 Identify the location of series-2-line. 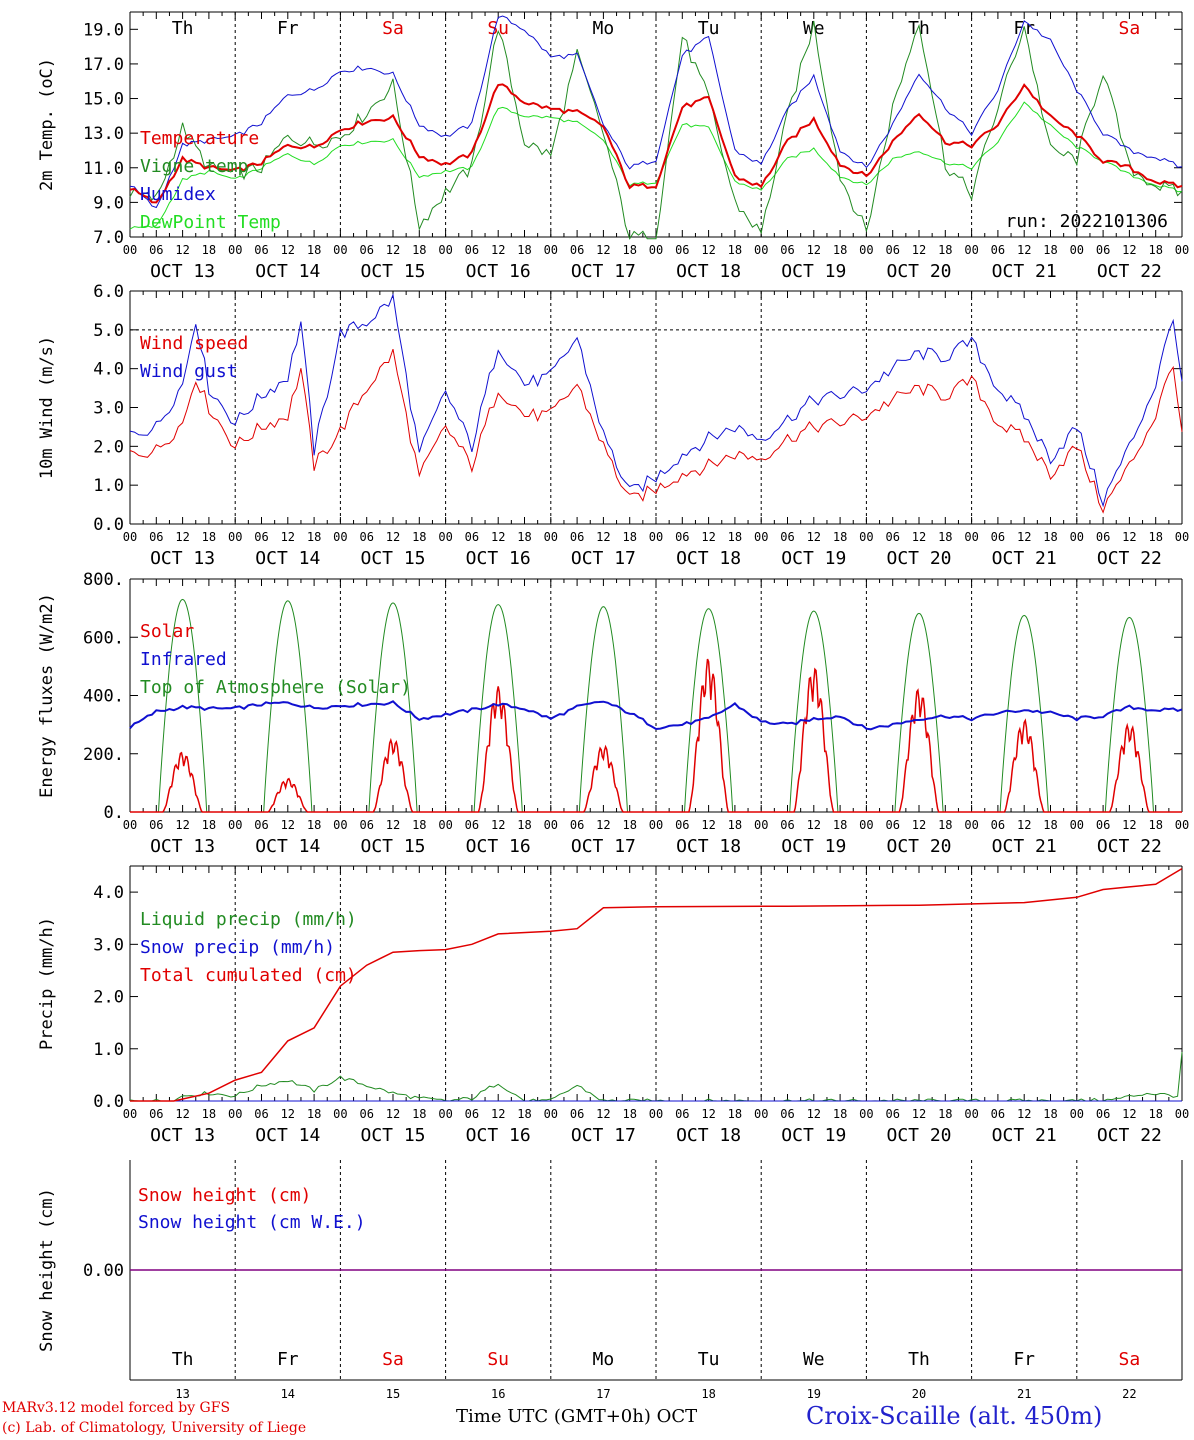
(656, 112).